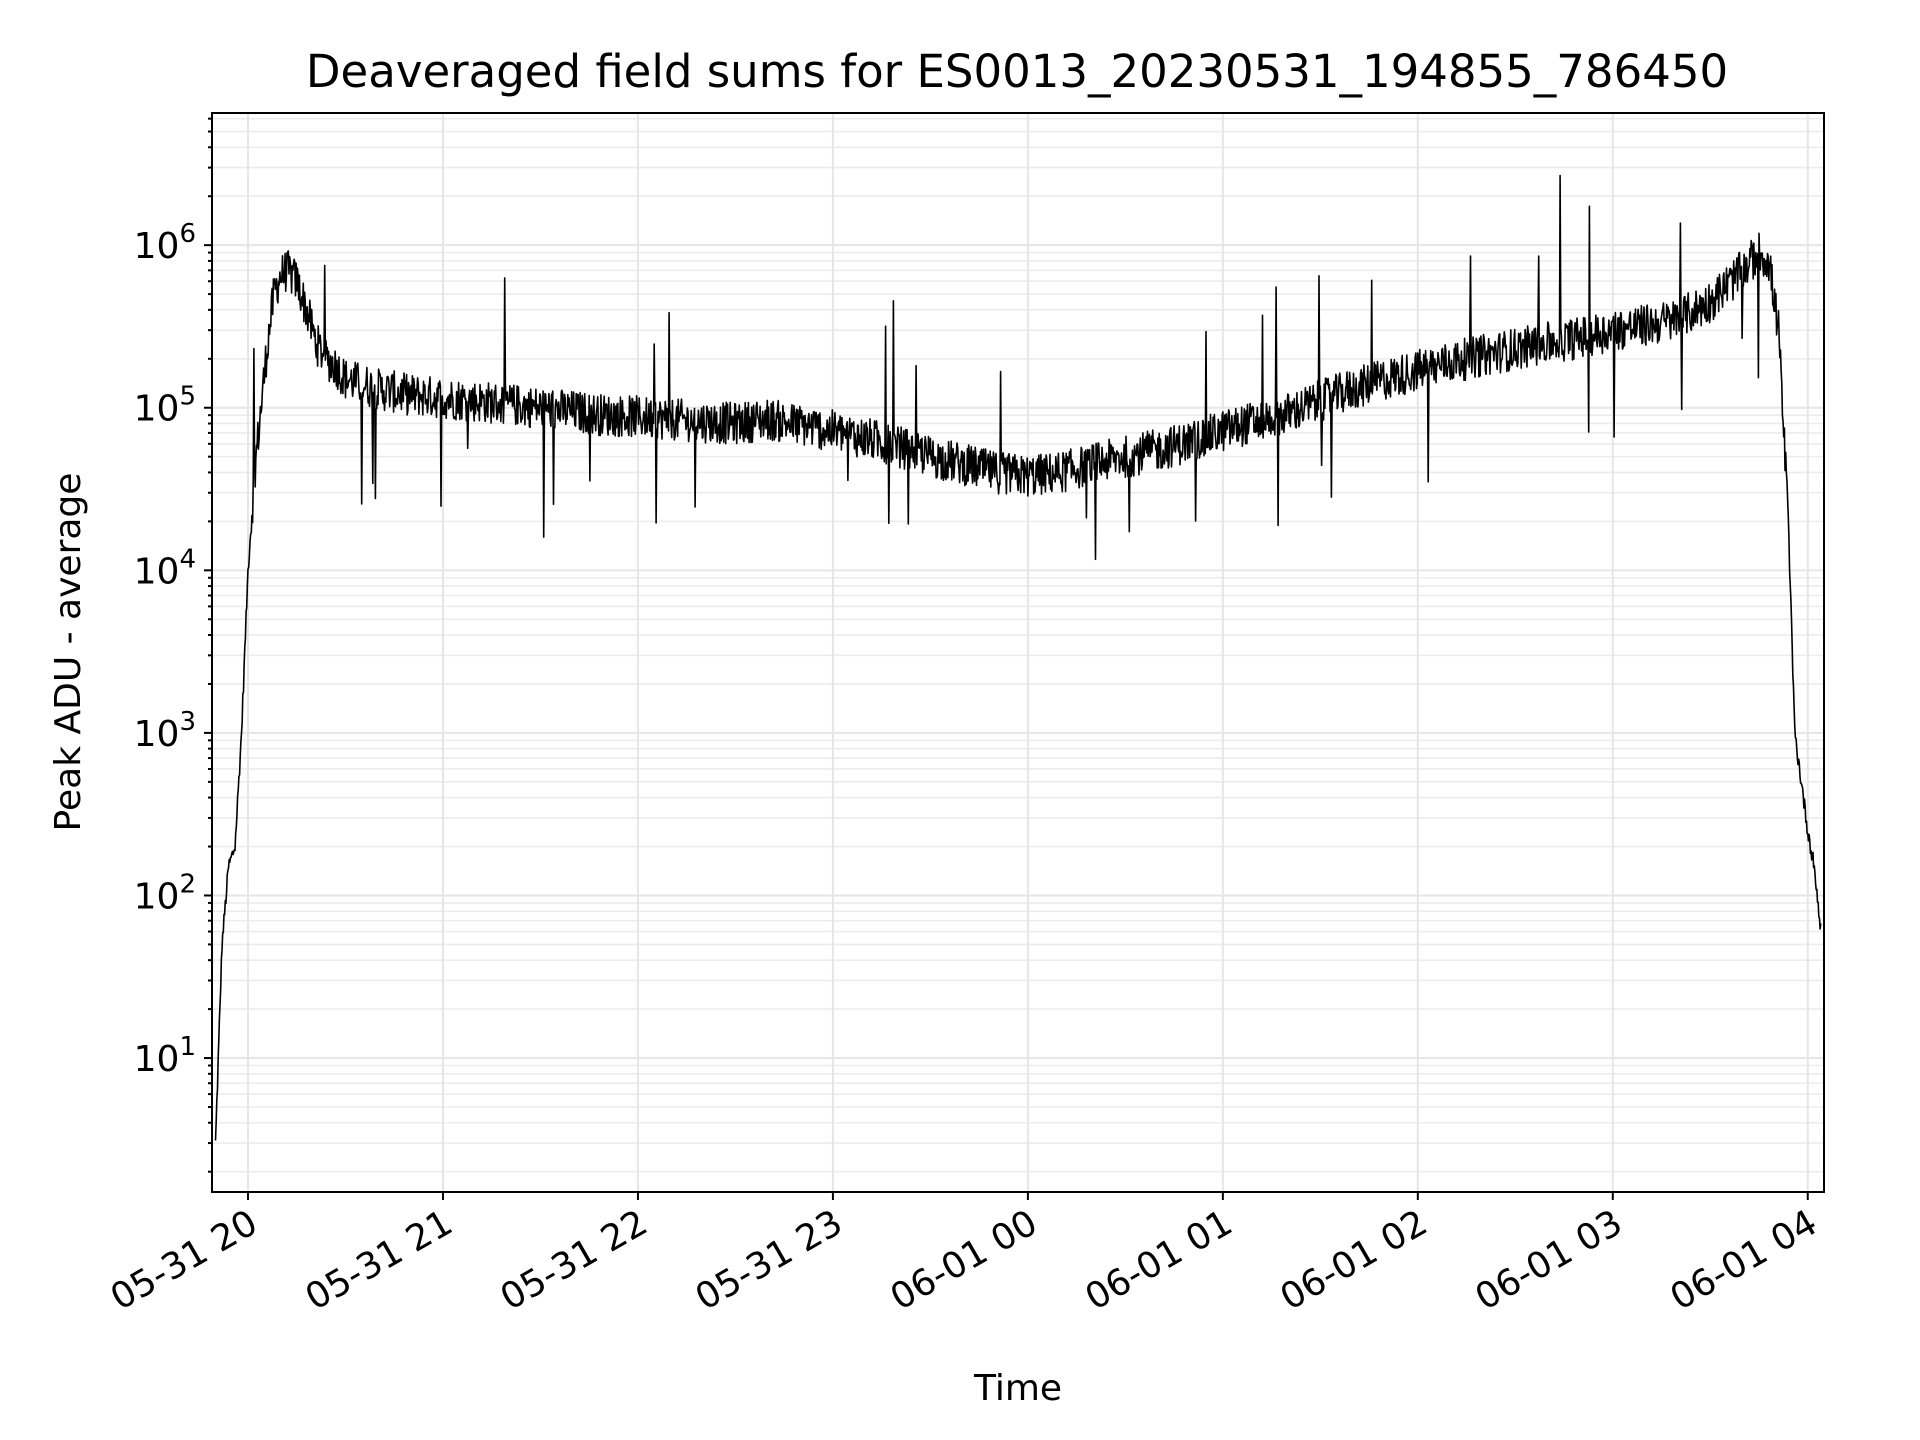  What do you see at coordinates (165, 1056) in the screenshot?
I see `y-tick-label: 10¹` at bounding box center [165, 1056].